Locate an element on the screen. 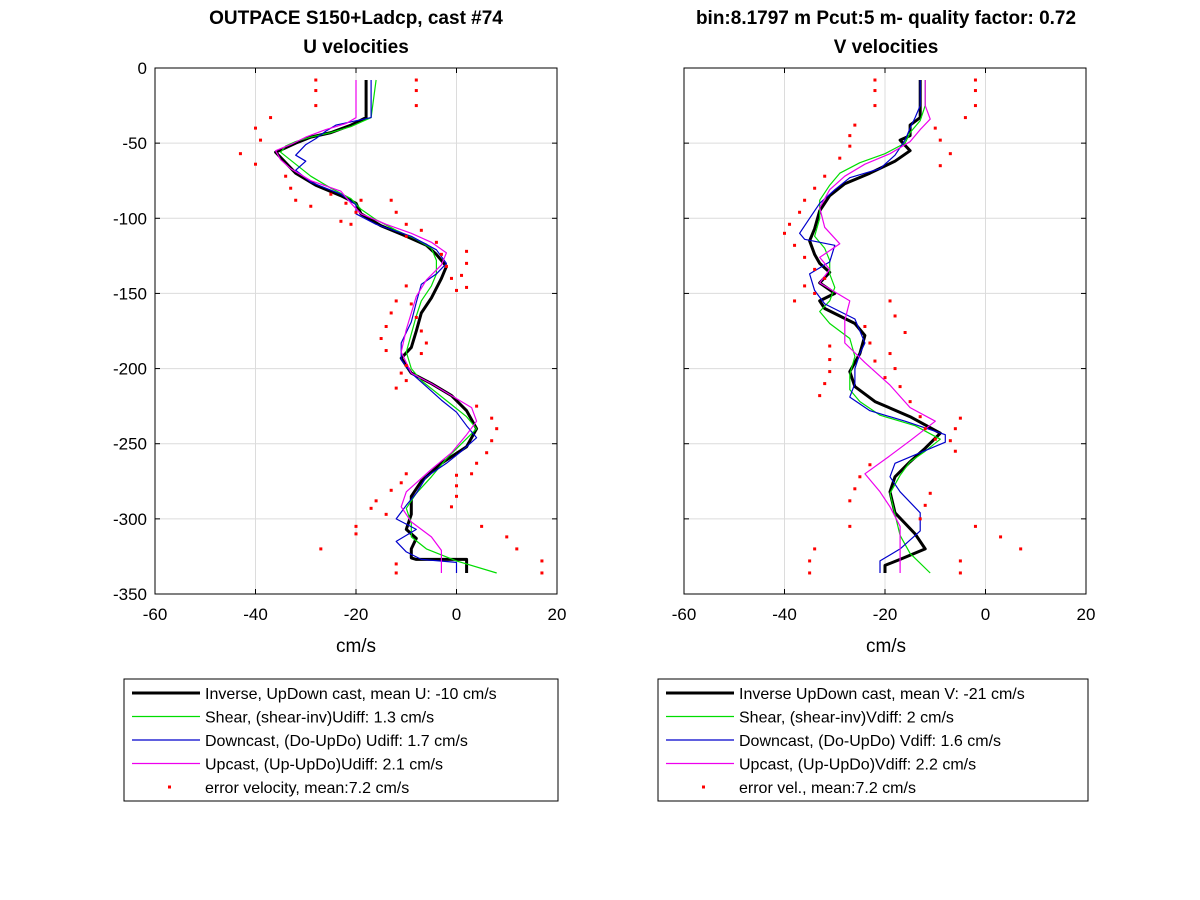 The width and height of the screenshot is (1200, 900). u-upcast-line is located at coordinates (376, 326).